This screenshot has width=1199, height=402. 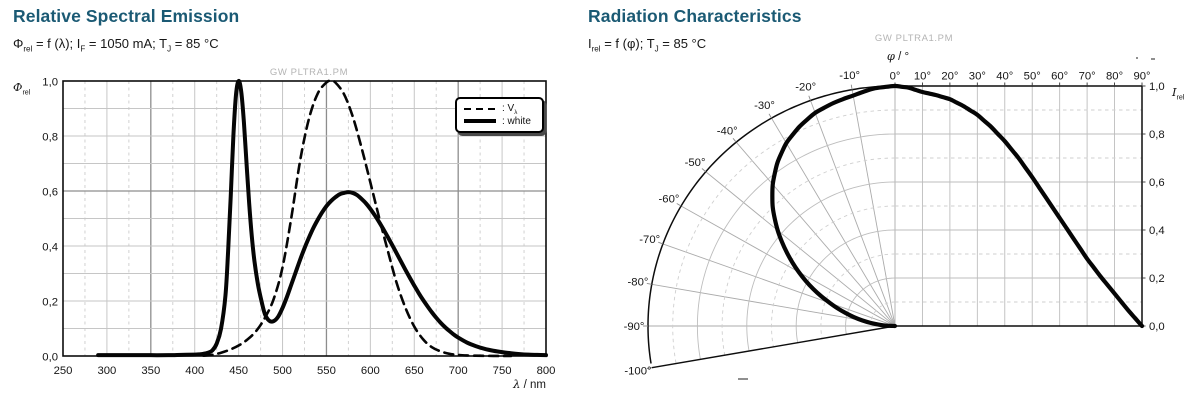 What do you see at coordinates (1157, 279) in the screenshot?
I see `r-tick-label: 0,2` at bounding box center [1157, 279].